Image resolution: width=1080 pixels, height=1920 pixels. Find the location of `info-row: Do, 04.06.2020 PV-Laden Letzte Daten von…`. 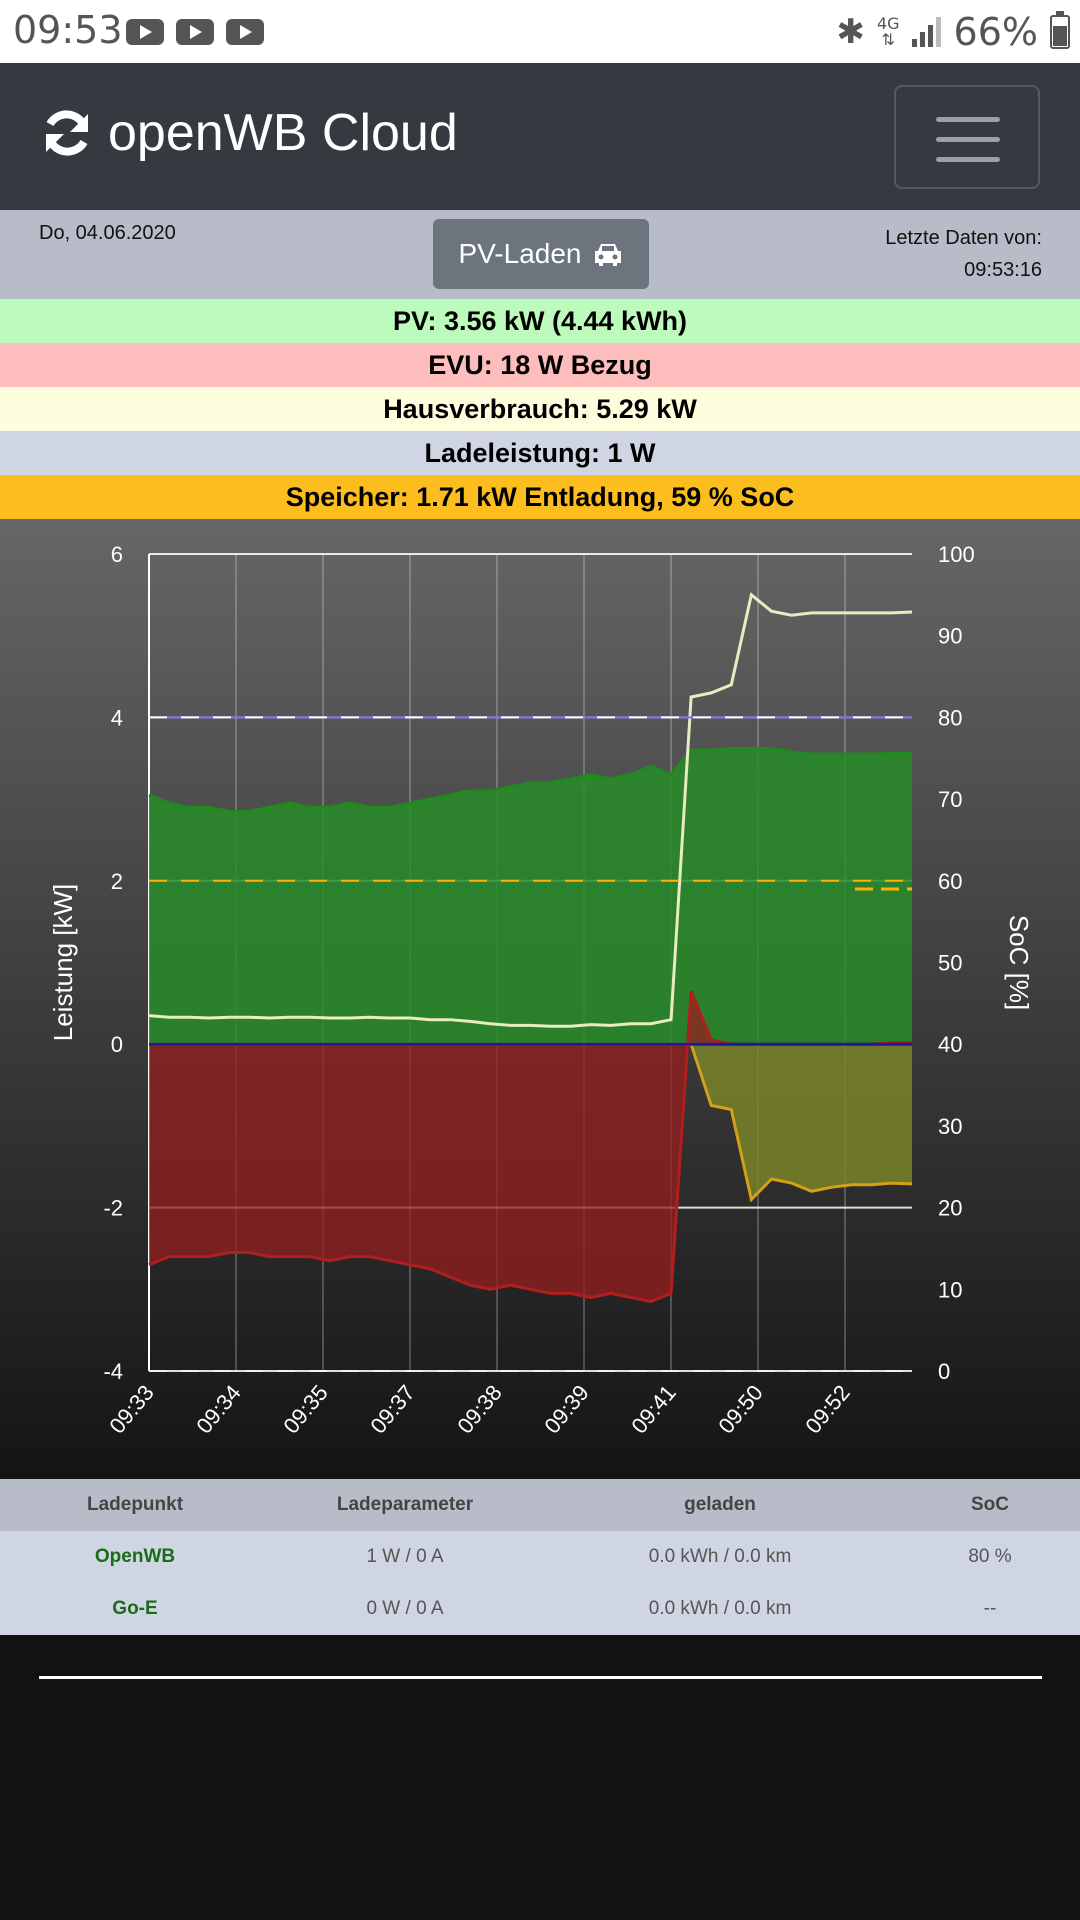

info-row: Do, 04.06.2020 PV-Laden Letzte Daten von… is located at coordinates (540, 254).